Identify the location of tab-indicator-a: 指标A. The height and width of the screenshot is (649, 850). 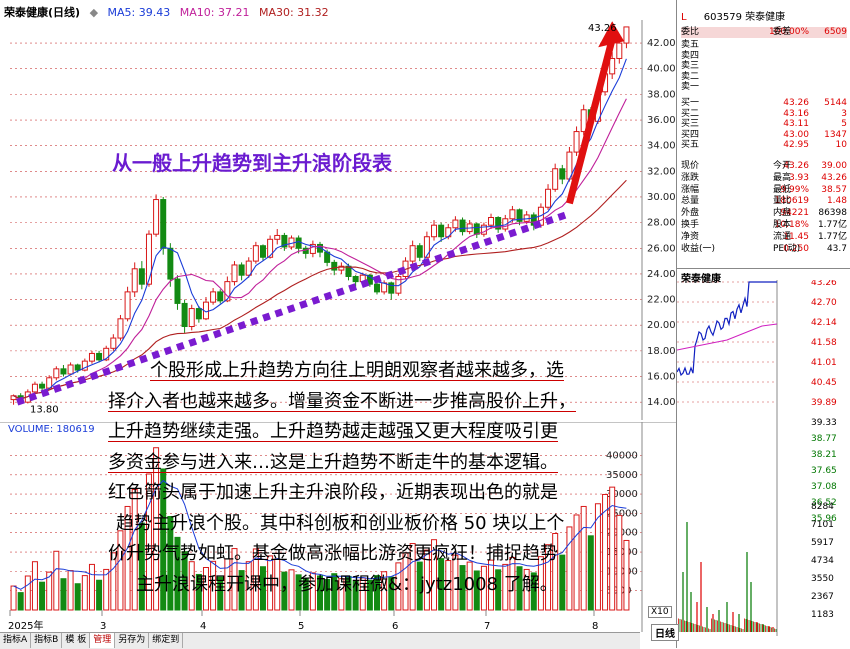
(16, 640).